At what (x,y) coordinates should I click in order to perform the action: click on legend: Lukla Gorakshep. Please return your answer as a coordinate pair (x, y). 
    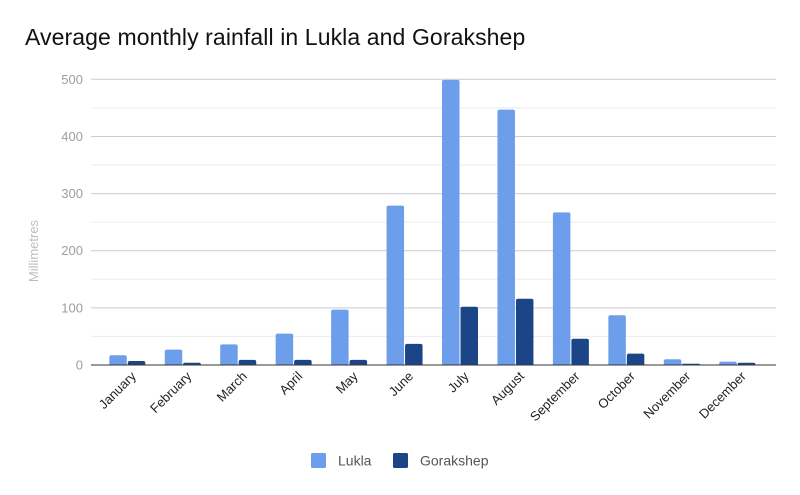
    Looking at the image, I should click on (400, 461).